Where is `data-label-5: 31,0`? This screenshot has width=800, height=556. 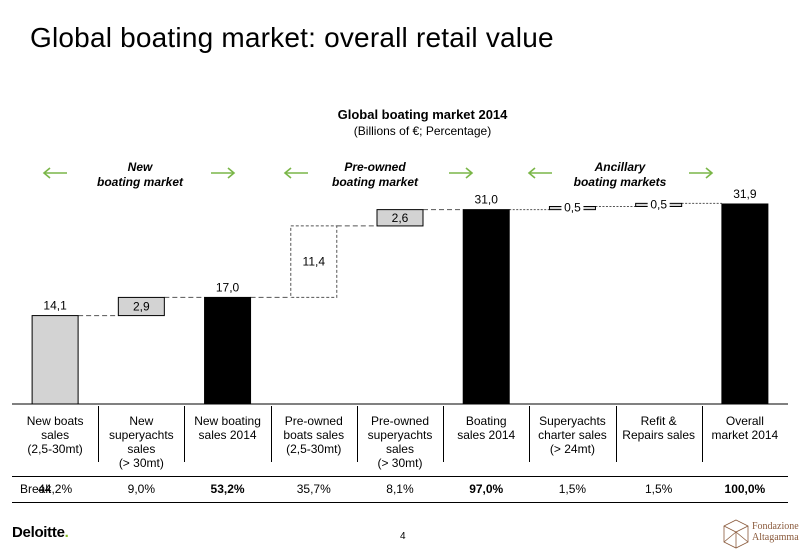 data-label-5: 31,0 is located at coordinates (487, 200).